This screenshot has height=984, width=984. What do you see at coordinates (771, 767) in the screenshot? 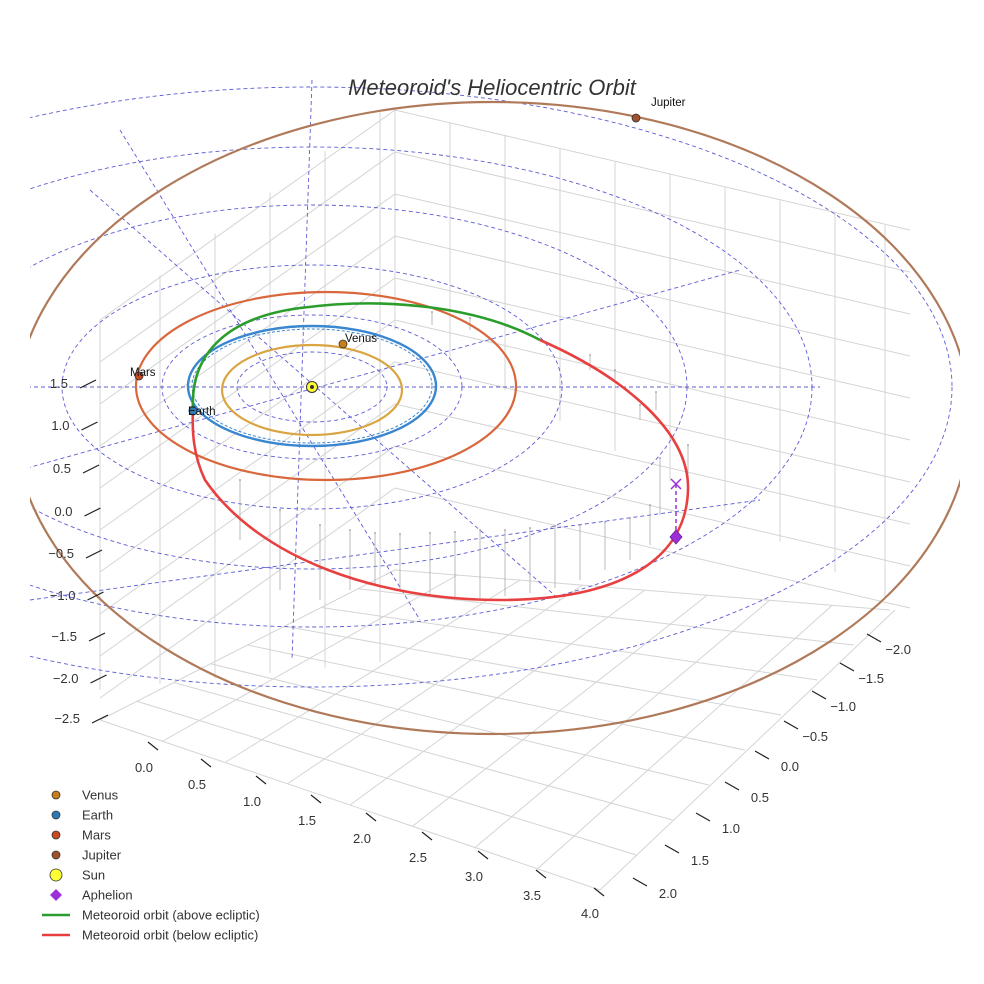
I see `y-axis-ticks: −2.0−1.5−1.0−0.50.0 0.5 1.0 1.5 2.0` at bounding box center [771, 767].